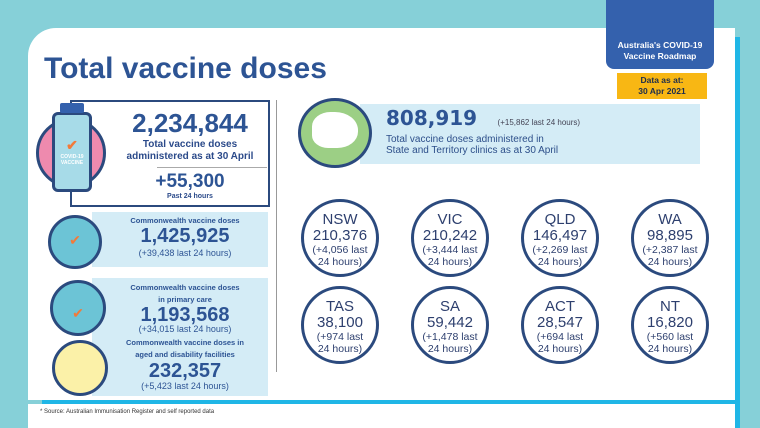  I want to click on people-group-icon: ✔, so click(78, 308).